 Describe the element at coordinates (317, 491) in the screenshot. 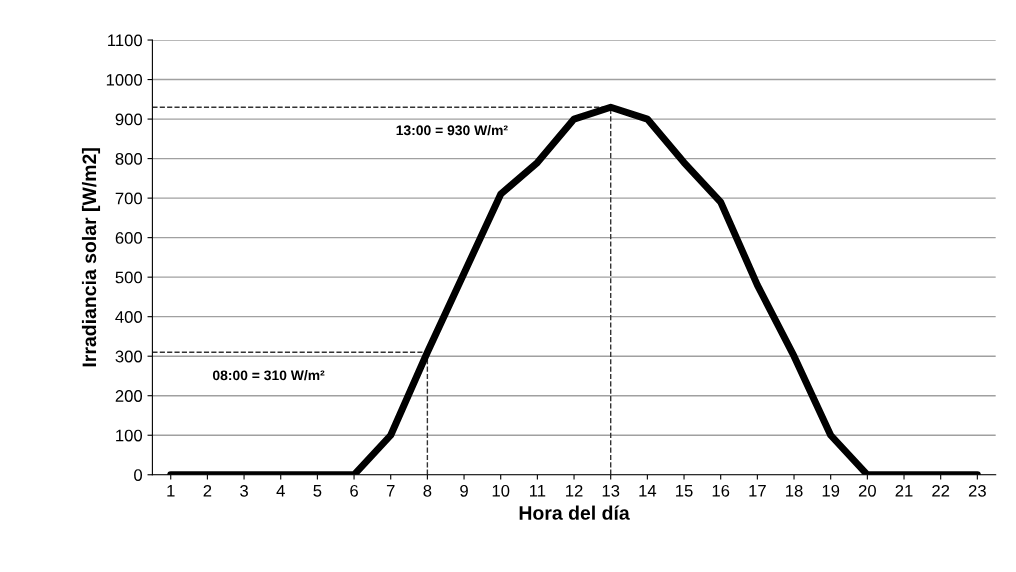

I see `x-tick-label: 5` at that location.